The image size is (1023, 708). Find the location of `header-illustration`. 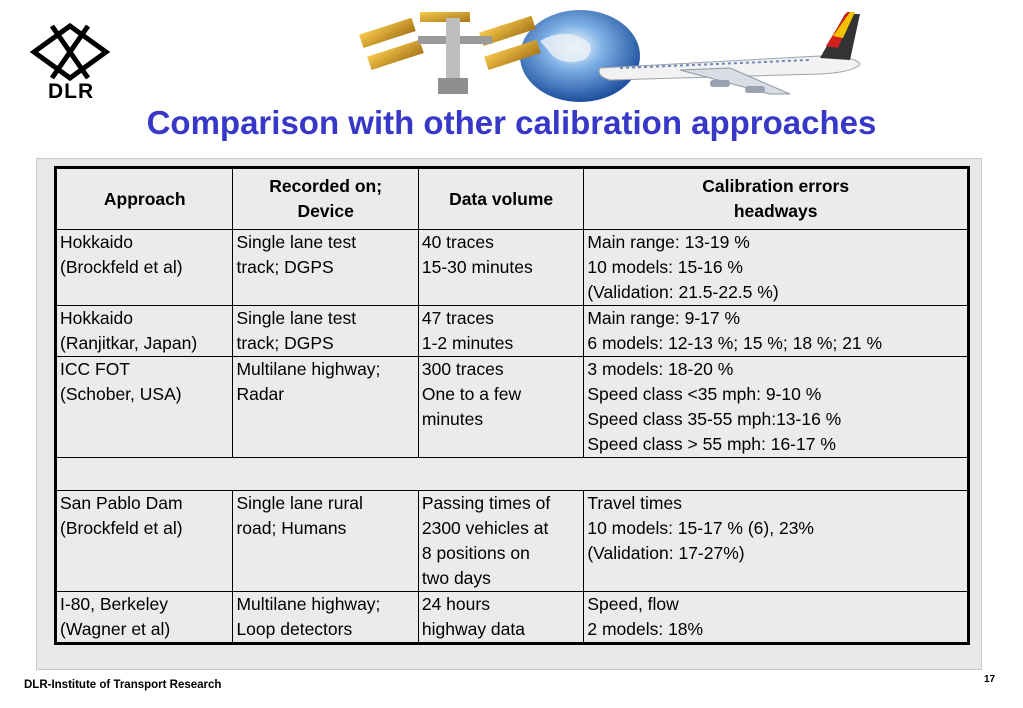

header-illustration is located at coordinates (620, 56).